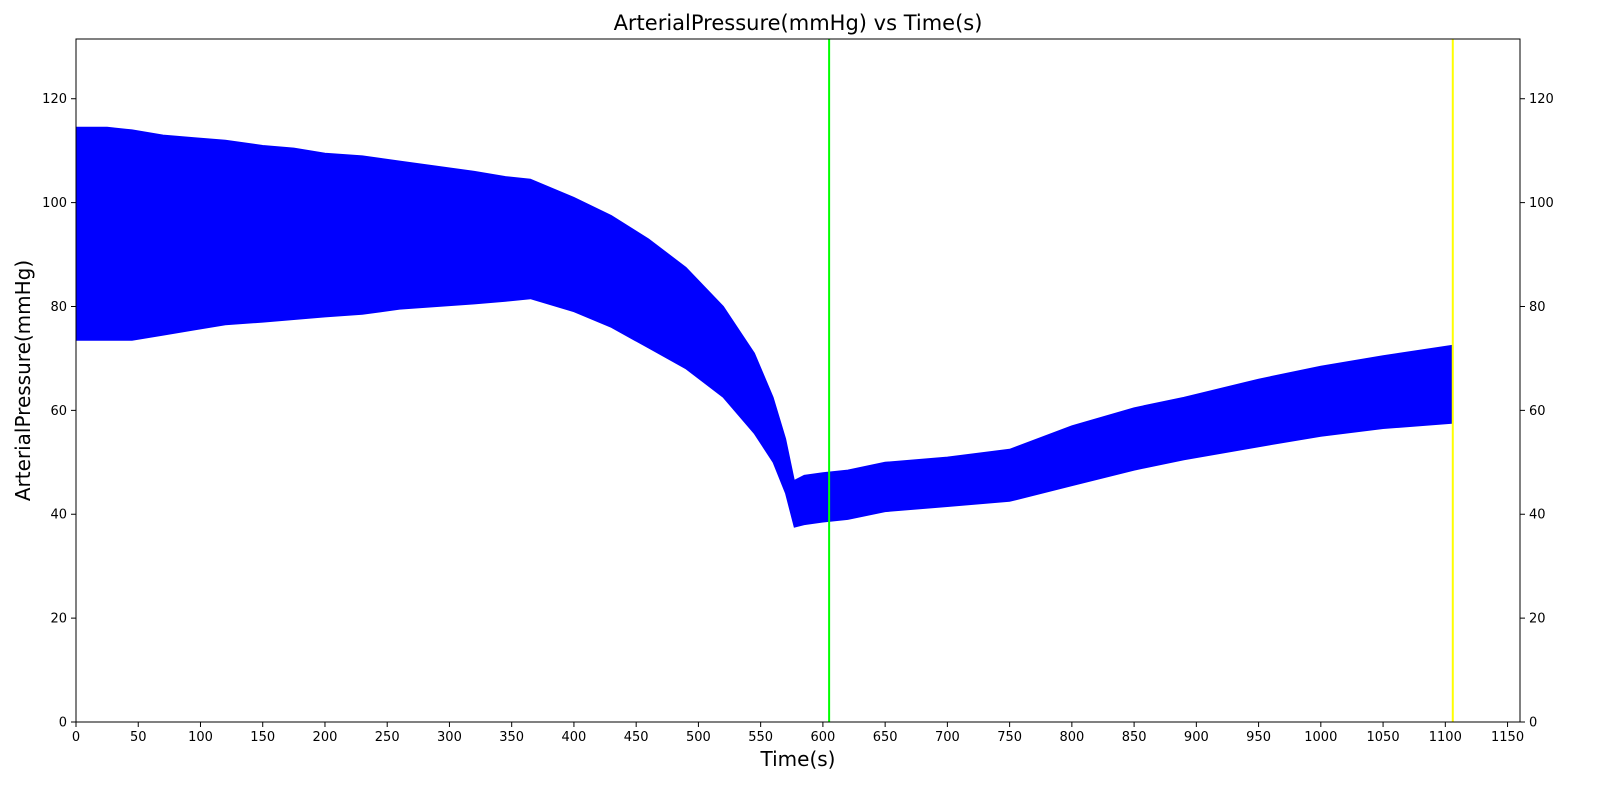  I want to click on y-axis-right: 0 20 40 60 80 100 120, so click(1537, 411).